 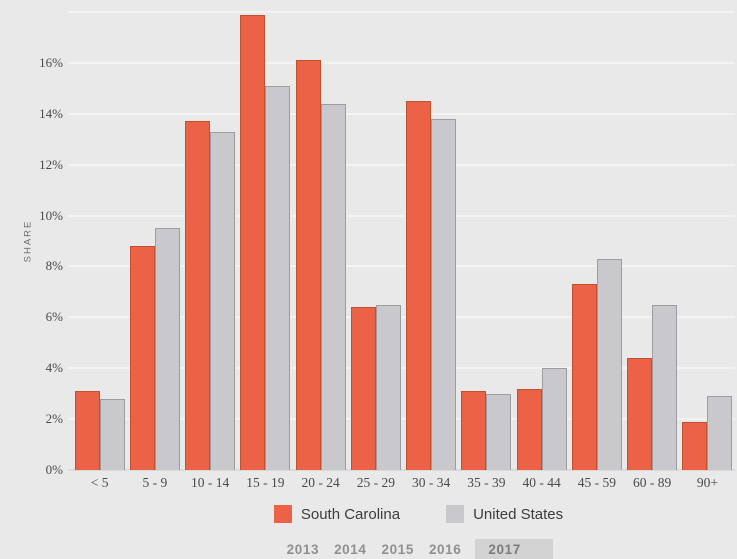 What do you see at coordinates (51, 113) in the screenshot?
I see `y-tick-label-14: 14%` at bounding box center [51, 113].